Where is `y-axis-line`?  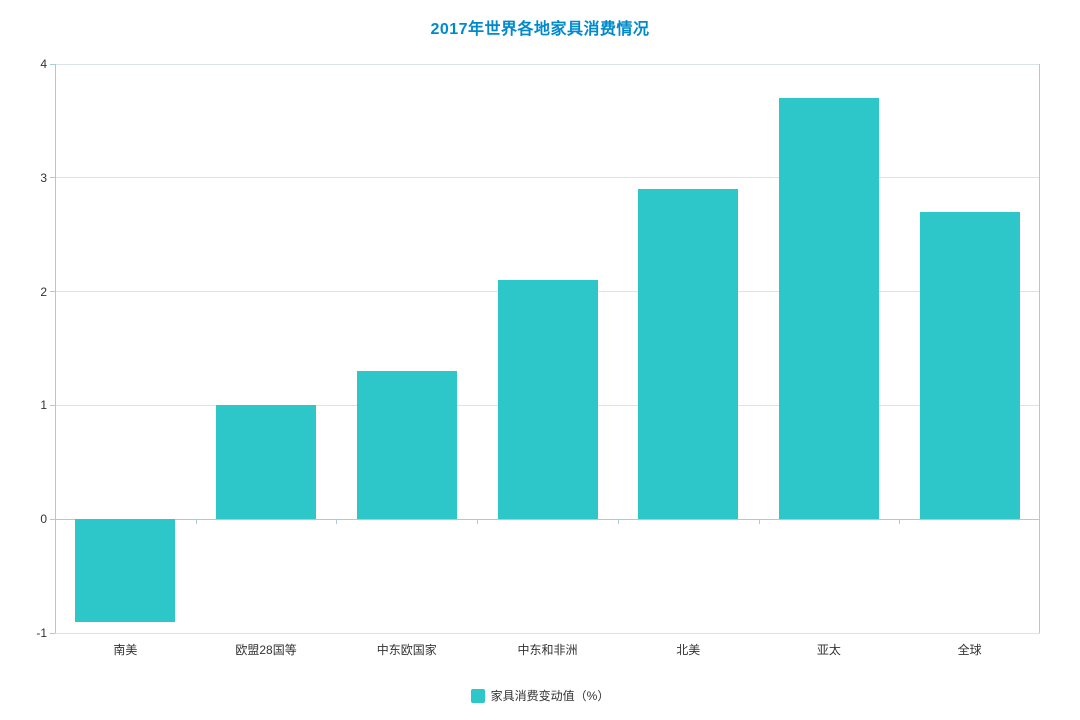
y-axis-line is located at coordinates (55, 348).